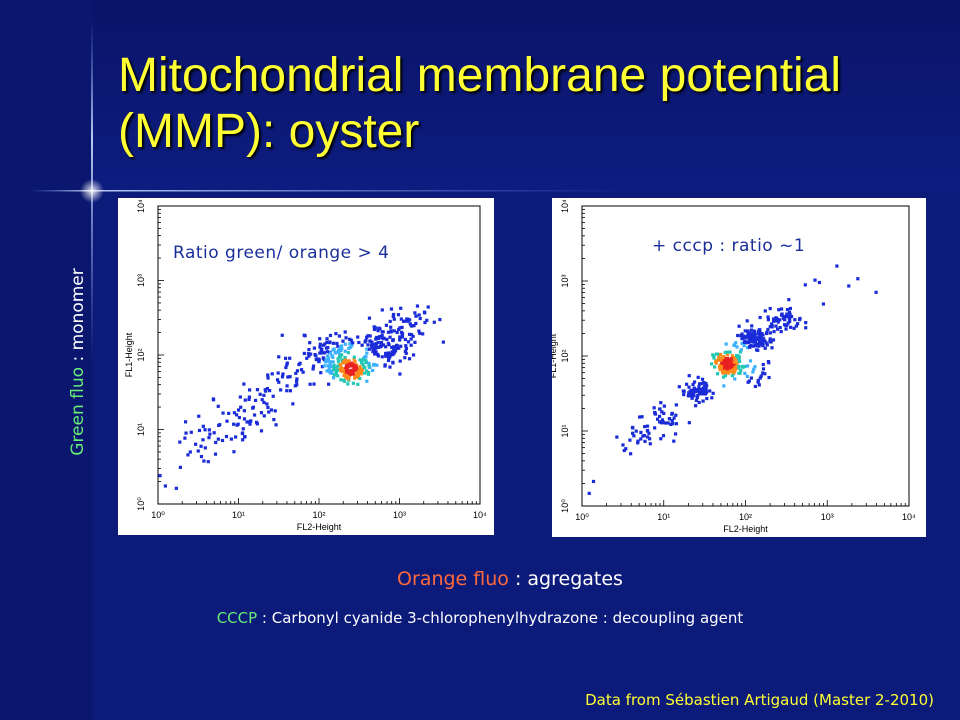  What do you see at coordinates (141, 280) in the screenshot?
I see `y-tick-label: 10³` at bounding box center [141, 280].